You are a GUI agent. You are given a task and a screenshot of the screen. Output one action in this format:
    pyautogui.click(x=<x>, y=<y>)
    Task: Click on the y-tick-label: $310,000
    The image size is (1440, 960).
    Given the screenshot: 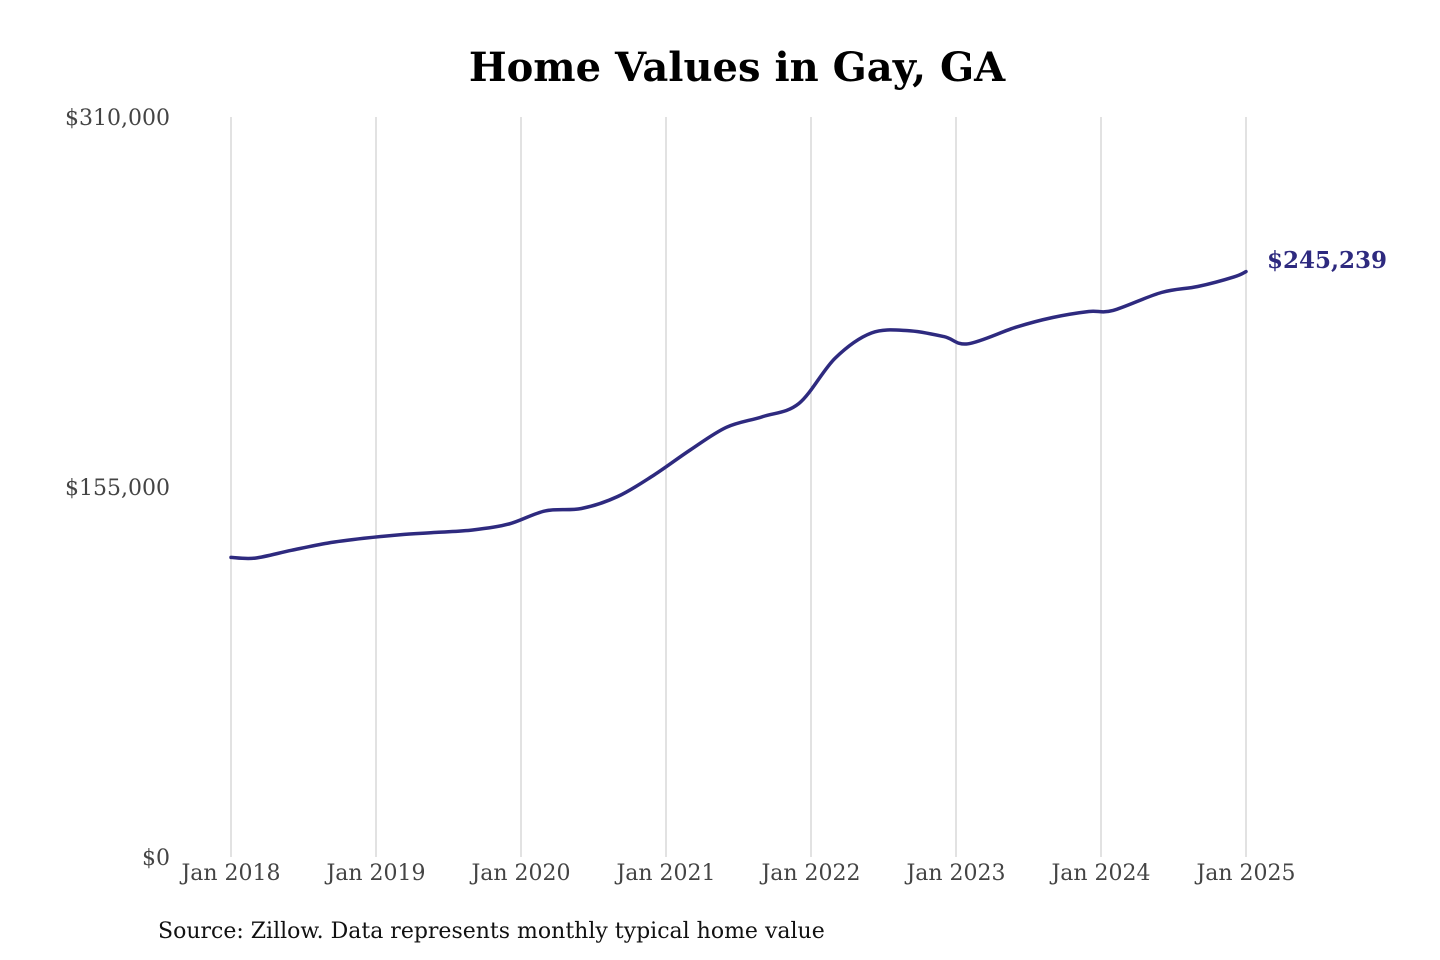 What is the action you would take?
    pyautogui.click(x=117, y=118)
    